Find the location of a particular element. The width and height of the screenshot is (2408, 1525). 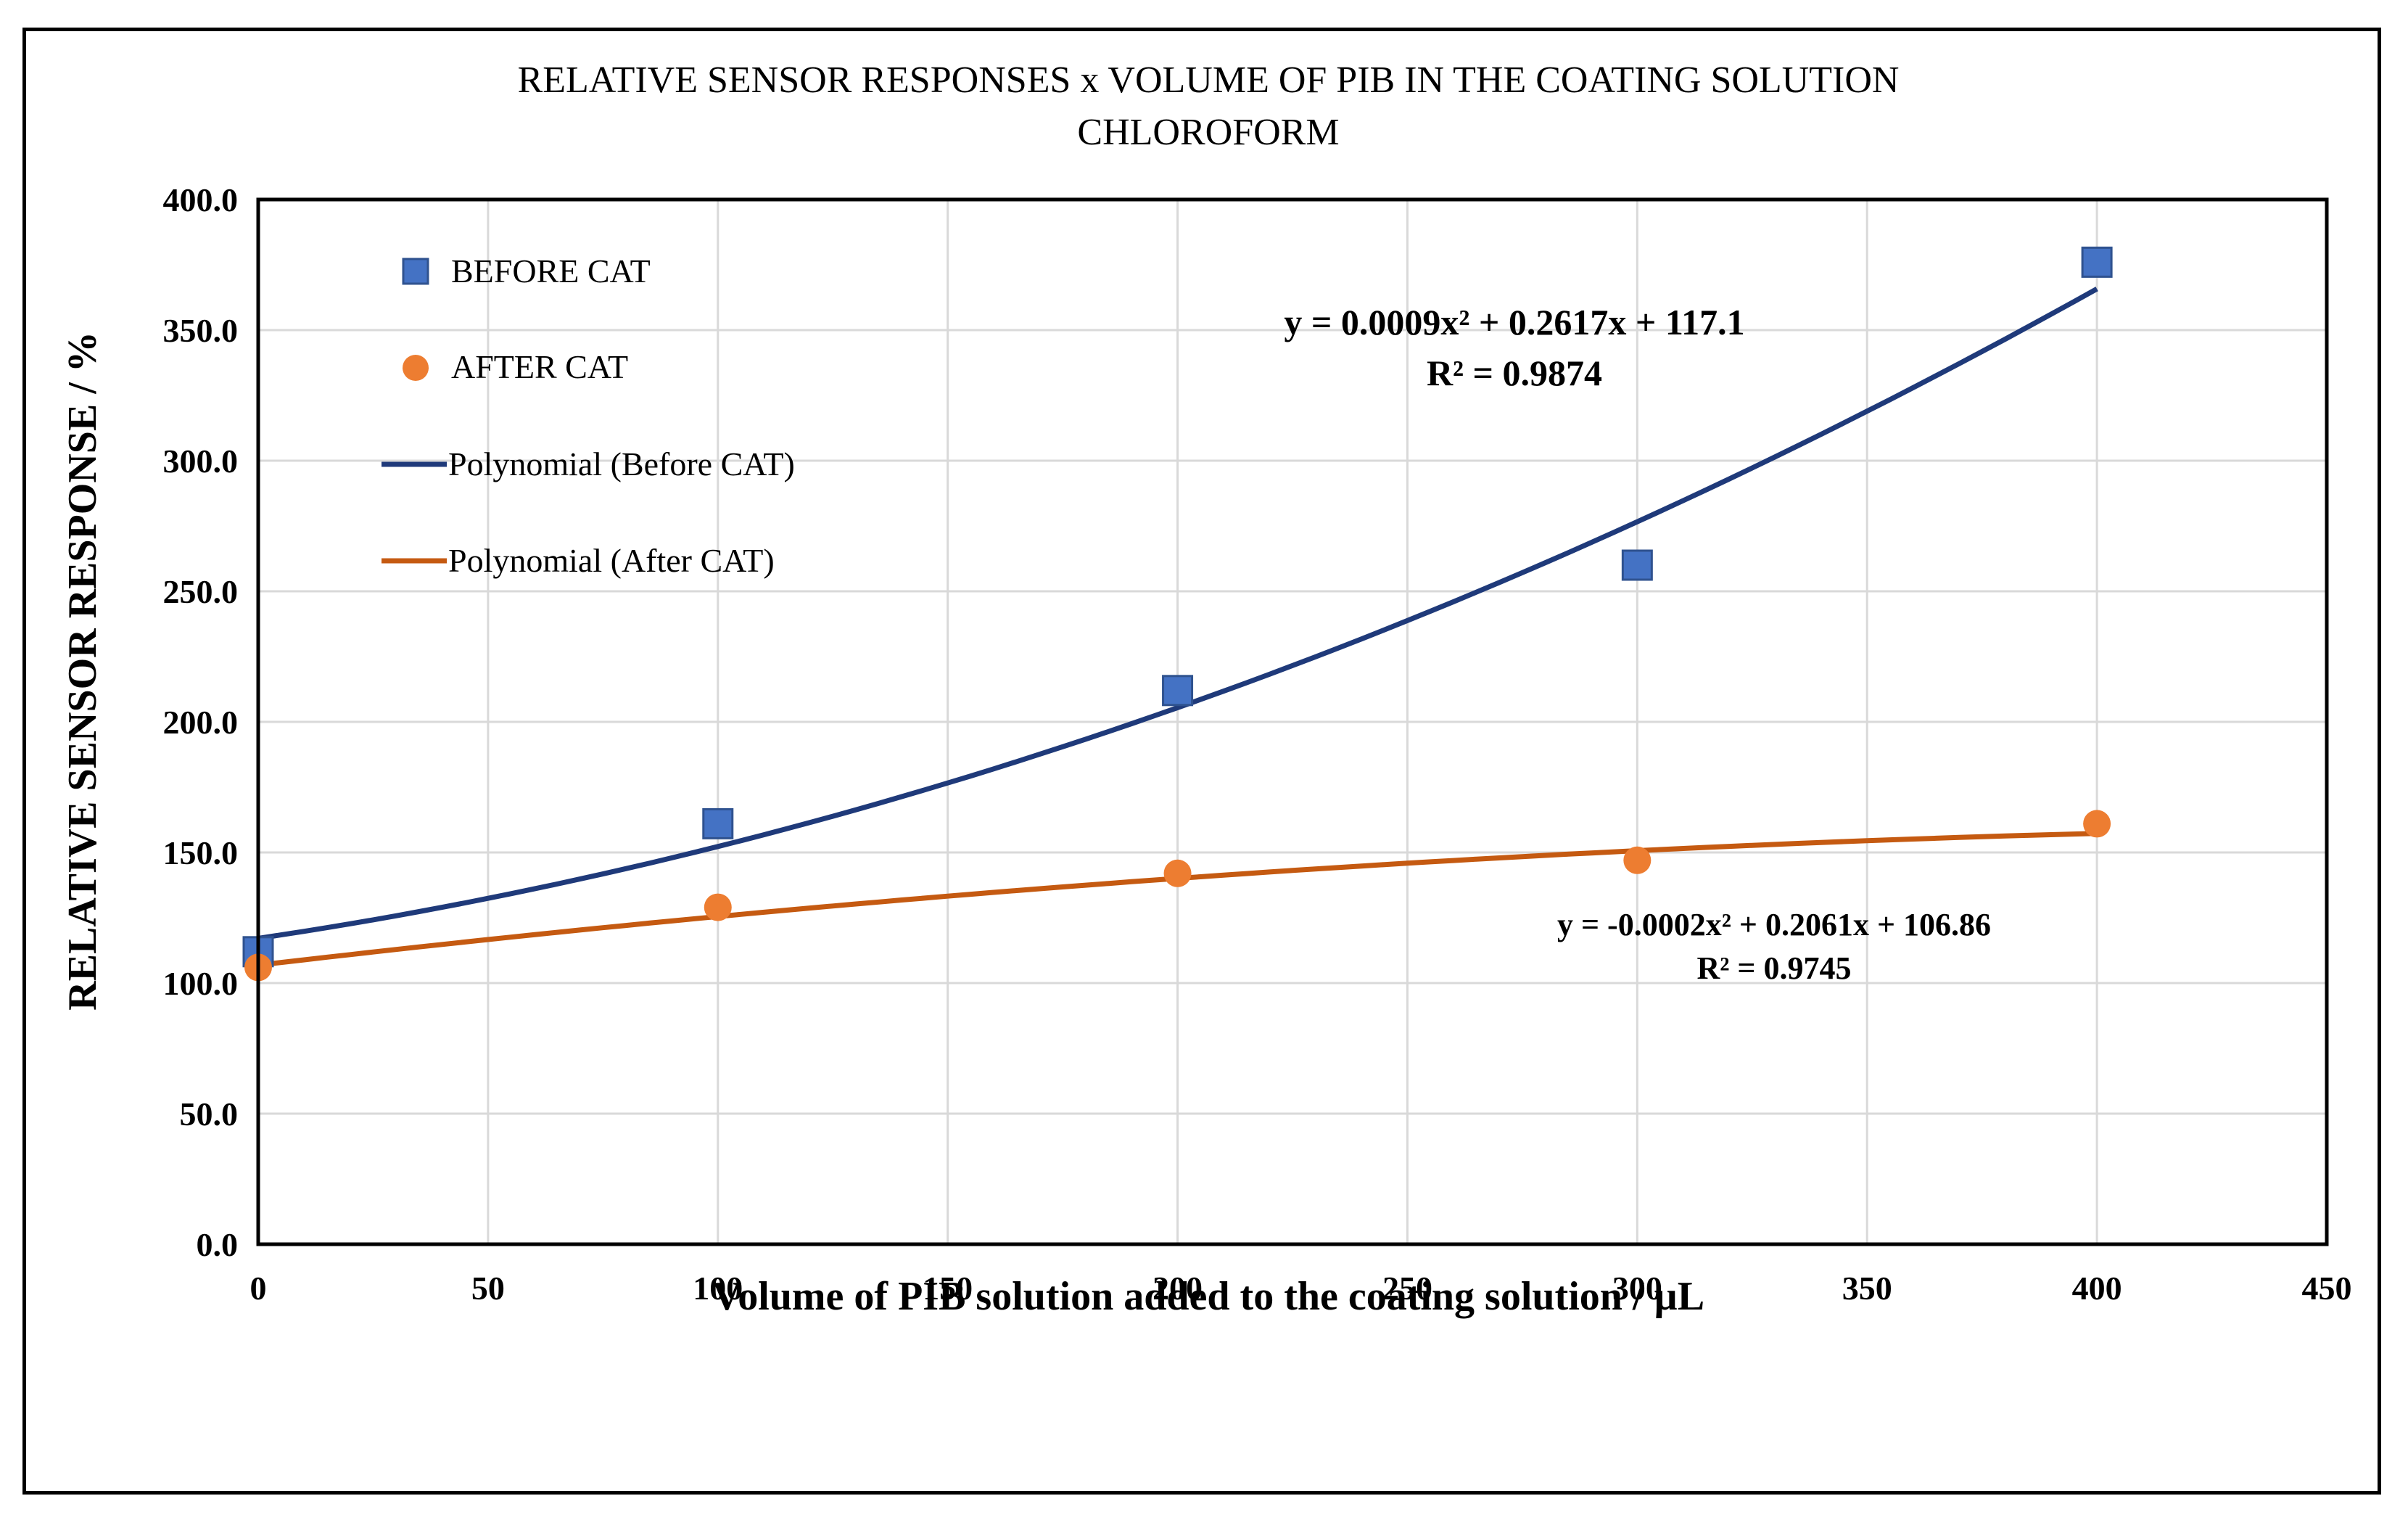

legend-label-poly-before: Polynomial (Before CAT) is located at coordinates (621, 463).